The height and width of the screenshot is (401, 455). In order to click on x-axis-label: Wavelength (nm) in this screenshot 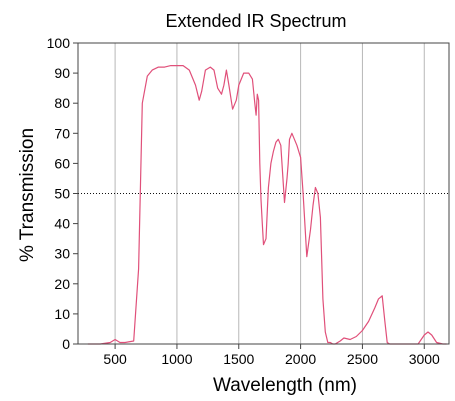, I will do `click(285, 385)`.